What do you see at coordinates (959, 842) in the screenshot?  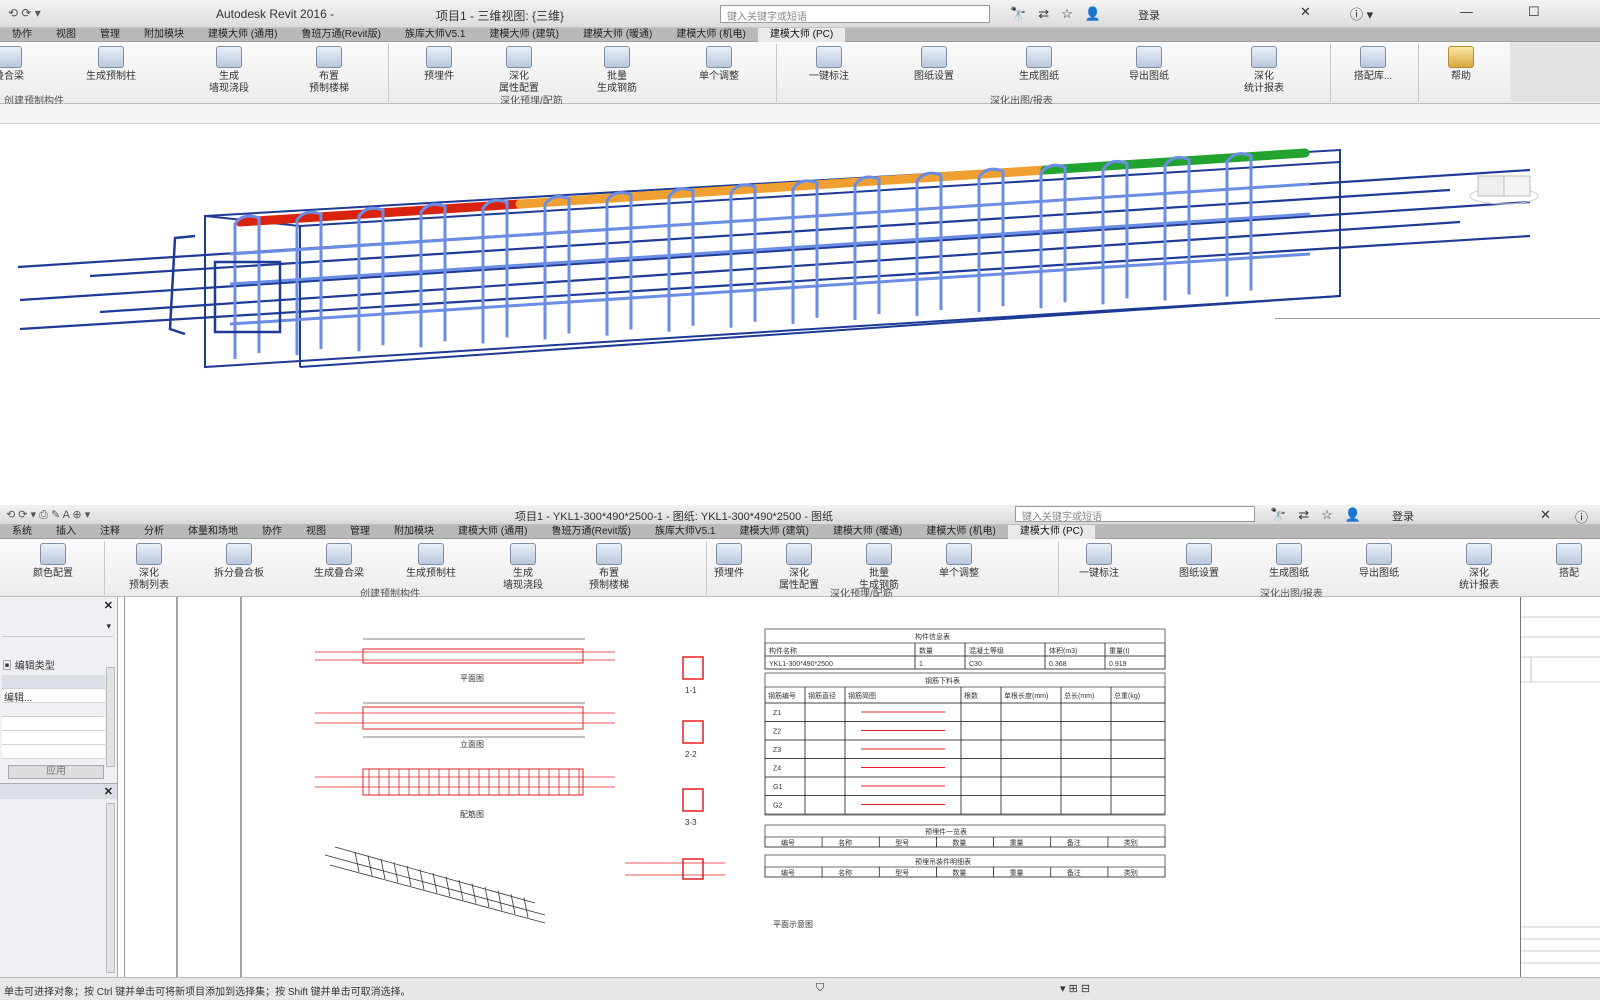 I see `table3-header: 数量` at bounding box center [959, 842].